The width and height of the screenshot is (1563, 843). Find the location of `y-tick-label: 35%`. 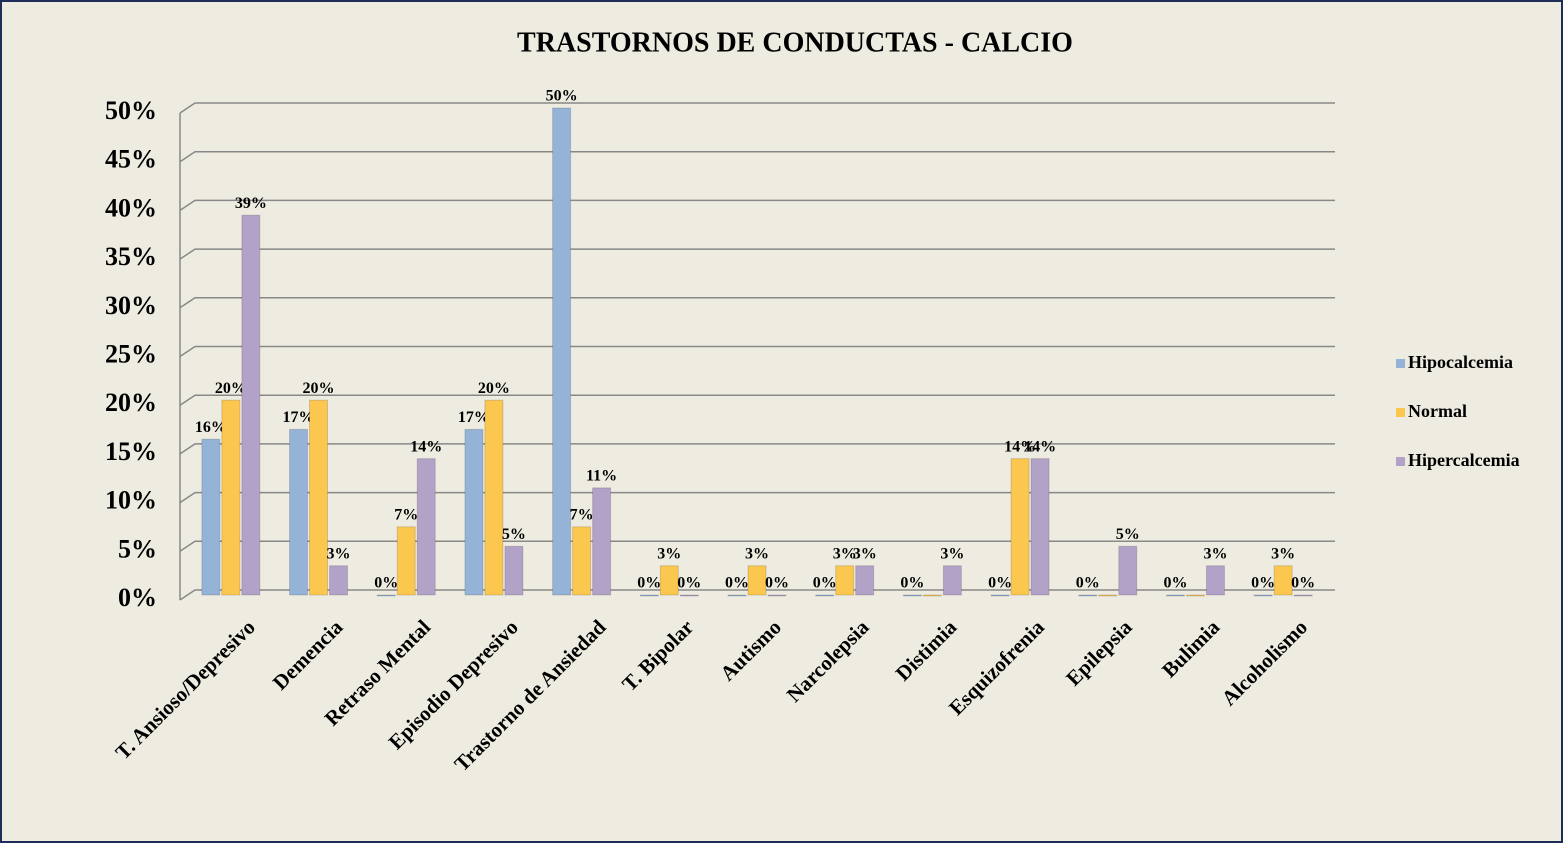

y-tick-label: 35% is located at coordinates (131, 256).